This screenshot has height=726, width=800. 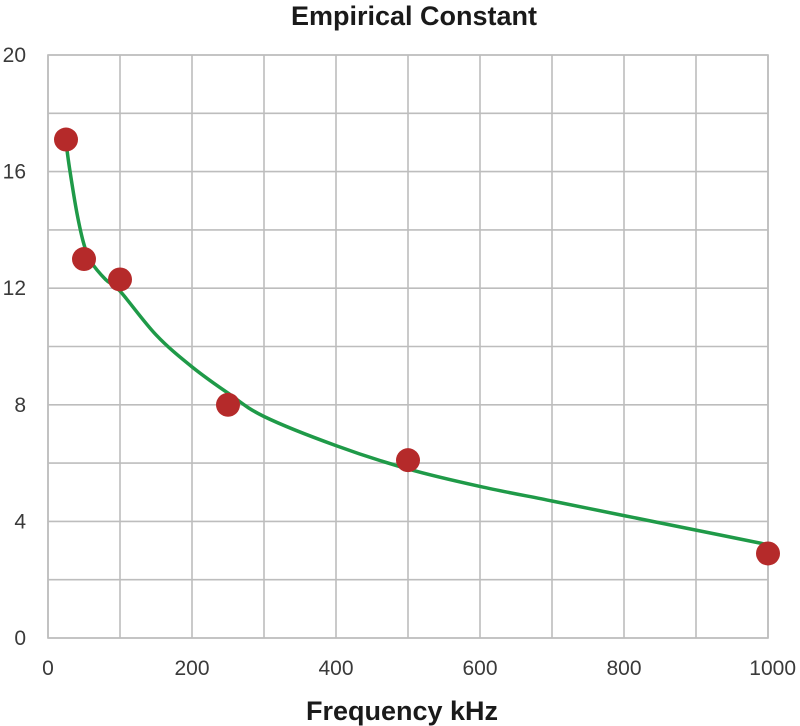 I want to click on x-tick-label: 800, so click(x=623, y=668).